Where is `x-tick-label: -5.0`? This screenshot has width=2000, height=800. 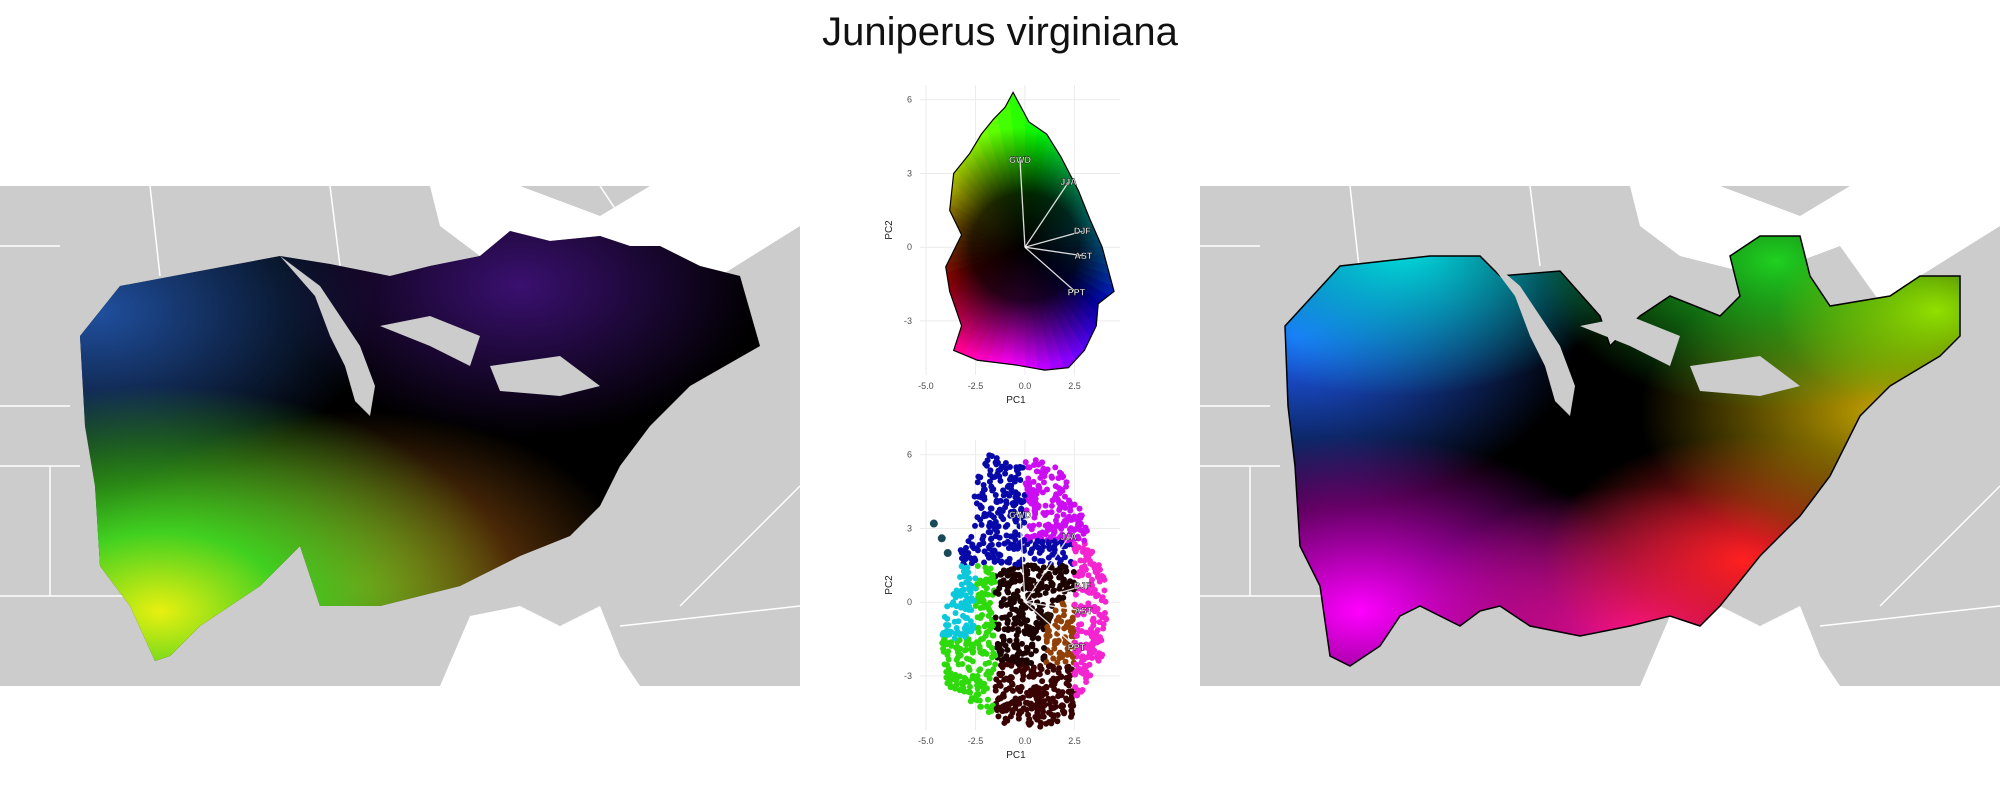 x-tick-label: -5.0 is located at coordinates (926, 386).